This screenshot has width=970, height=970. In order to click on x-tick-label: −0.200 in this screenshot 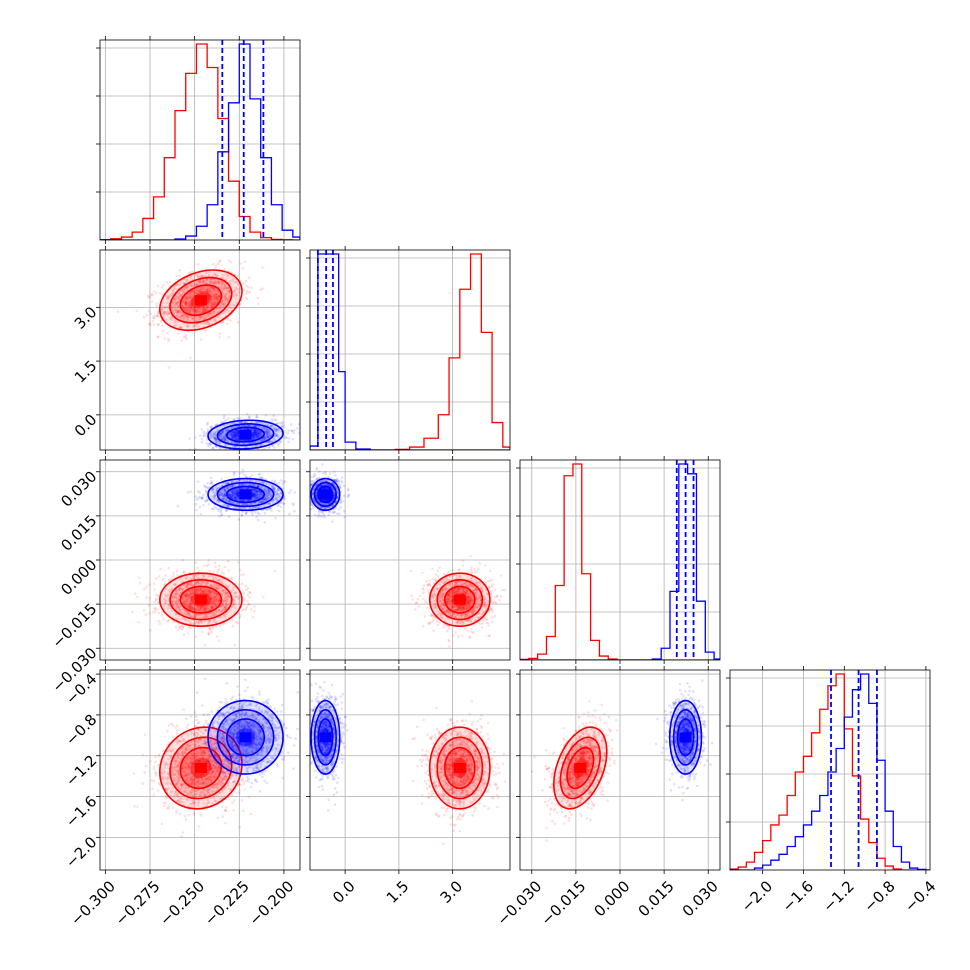, I will do `click(272, 903)`.